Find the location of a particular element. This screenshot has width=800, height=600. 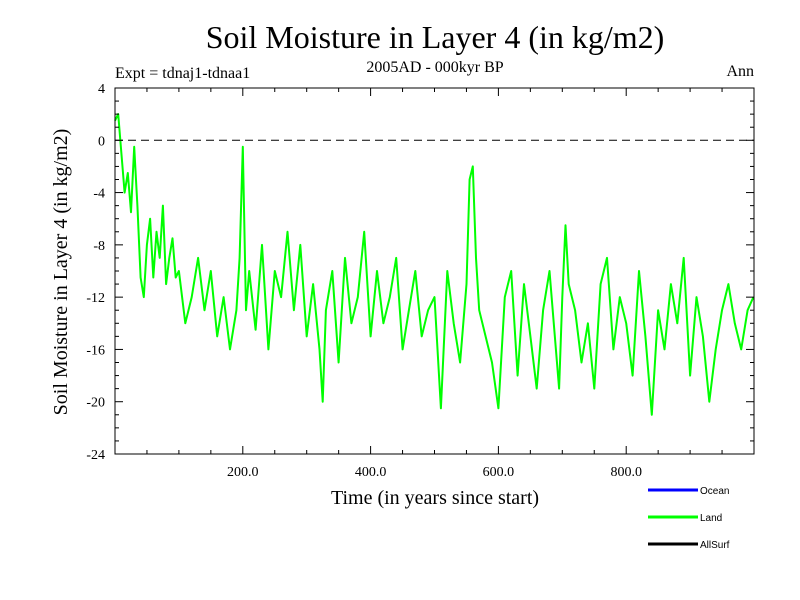

y-tick-label: 4 is located at coordinates (101, 89).